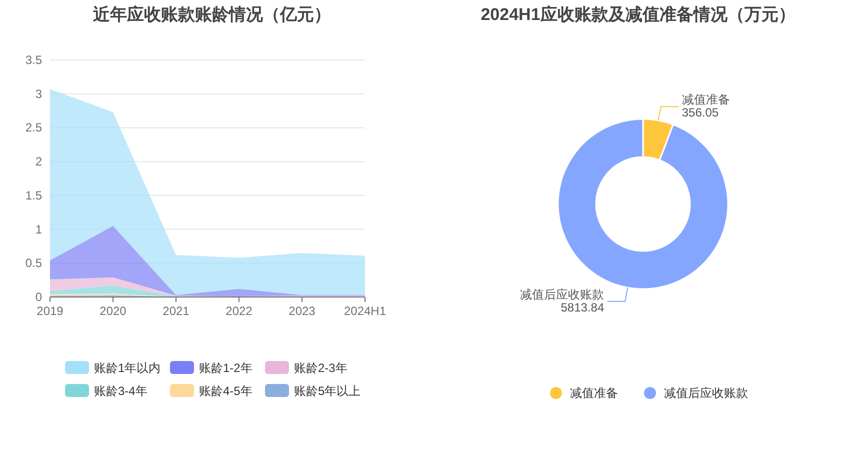  I want to click on chart-title: 2024H1应收账款及减值准备情况（万元）, so click(638, 14).